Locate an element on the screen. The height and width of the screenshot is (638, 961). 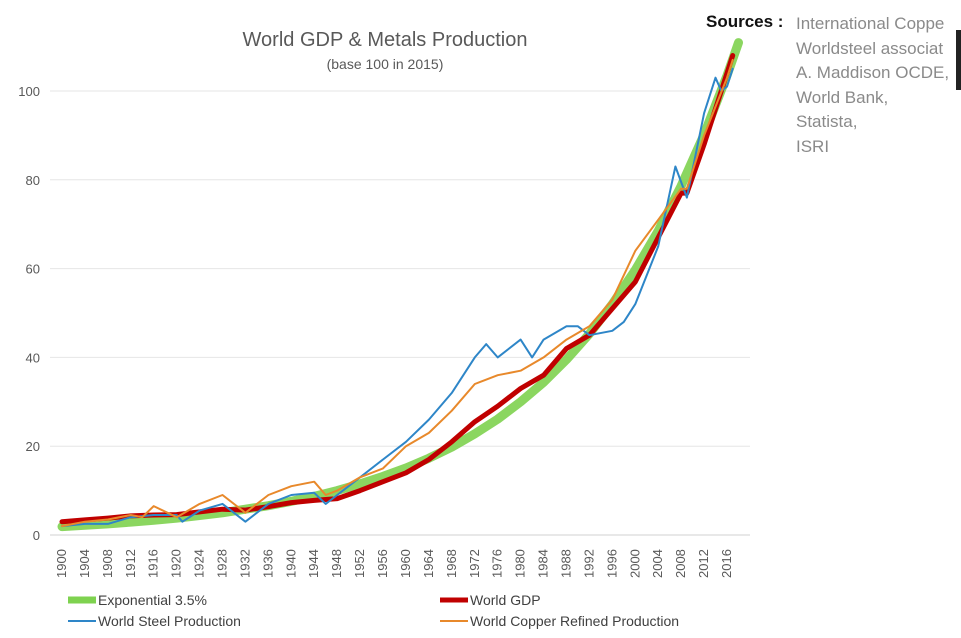
x-tick-label: 1944 is located at coordinates (313, 563).